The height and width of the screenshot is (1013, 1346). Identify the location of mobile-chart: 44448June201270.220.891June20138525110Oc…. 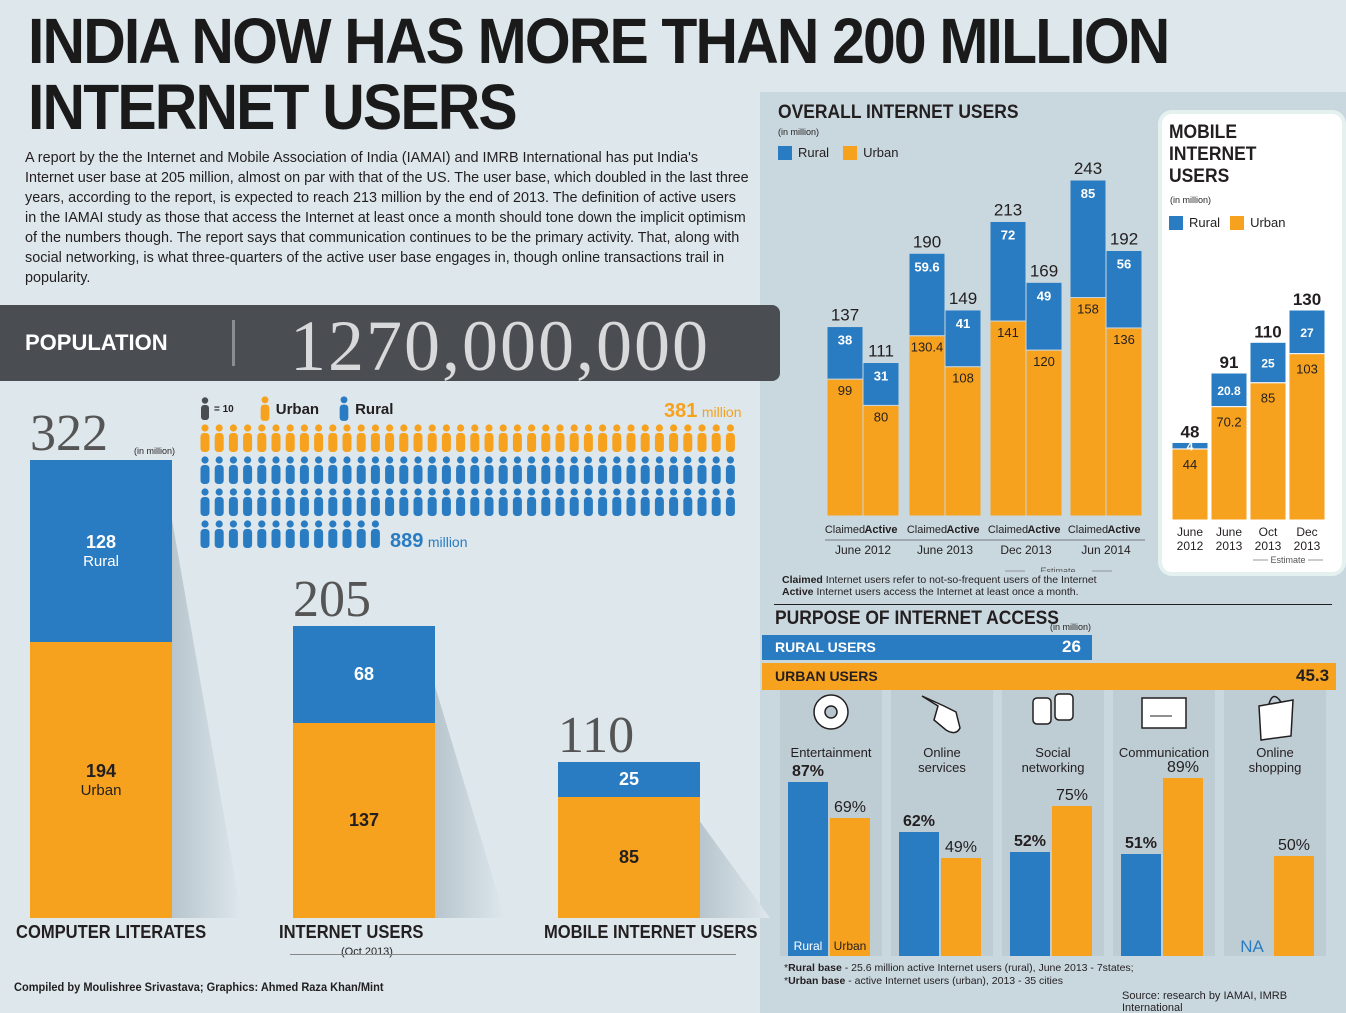
(1248, 427).